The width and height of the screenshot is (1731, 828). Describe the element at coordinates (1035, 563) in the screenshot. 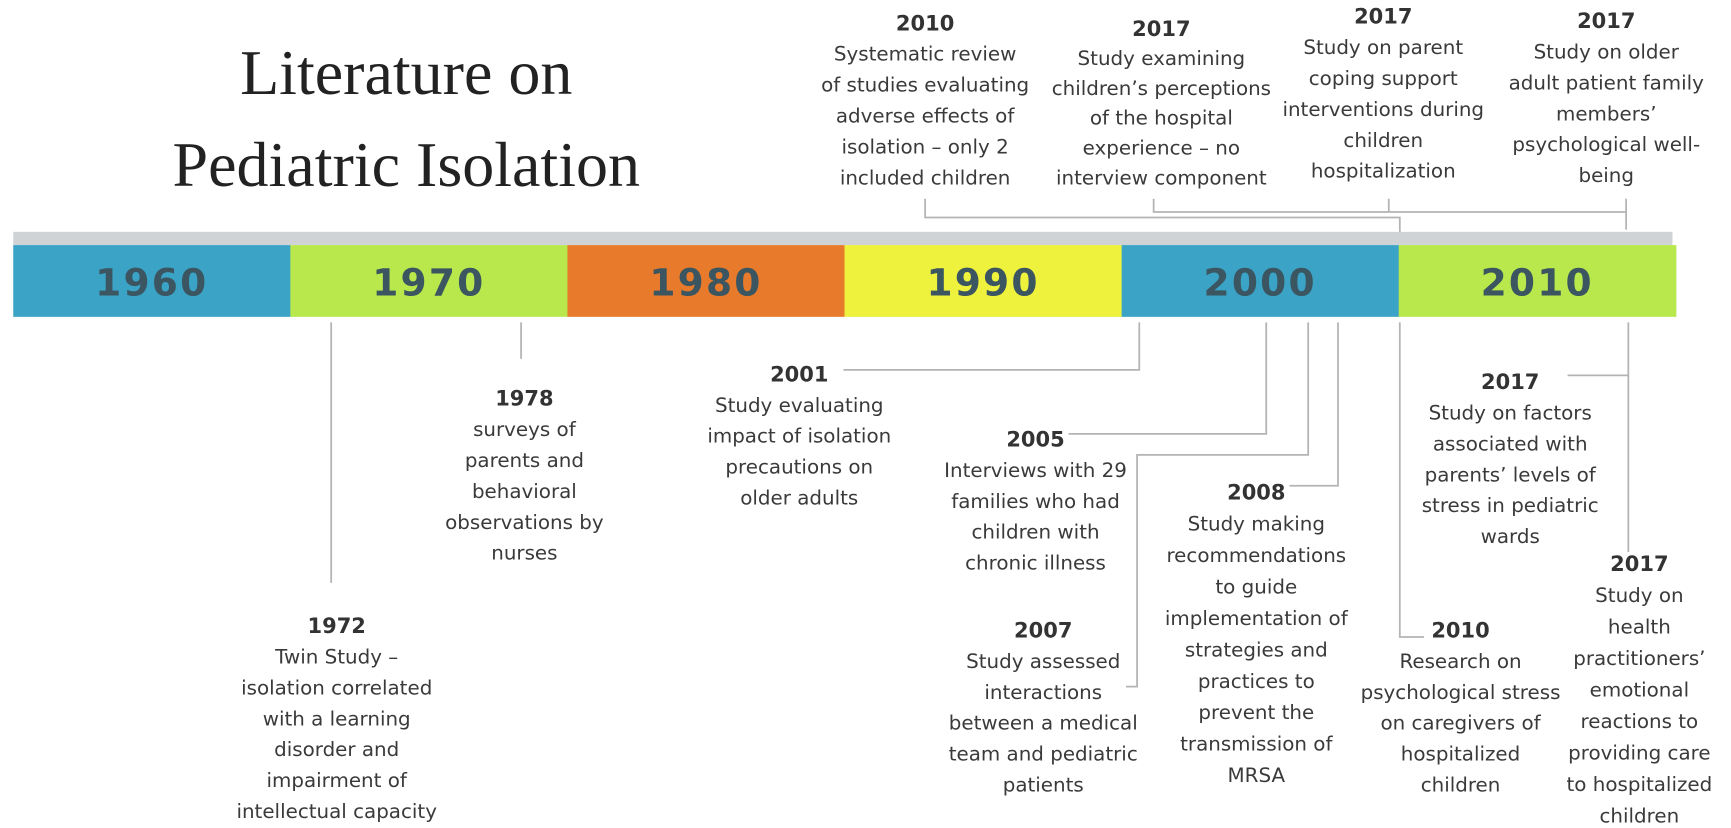

I see `event-text: chronic illness` at that location.